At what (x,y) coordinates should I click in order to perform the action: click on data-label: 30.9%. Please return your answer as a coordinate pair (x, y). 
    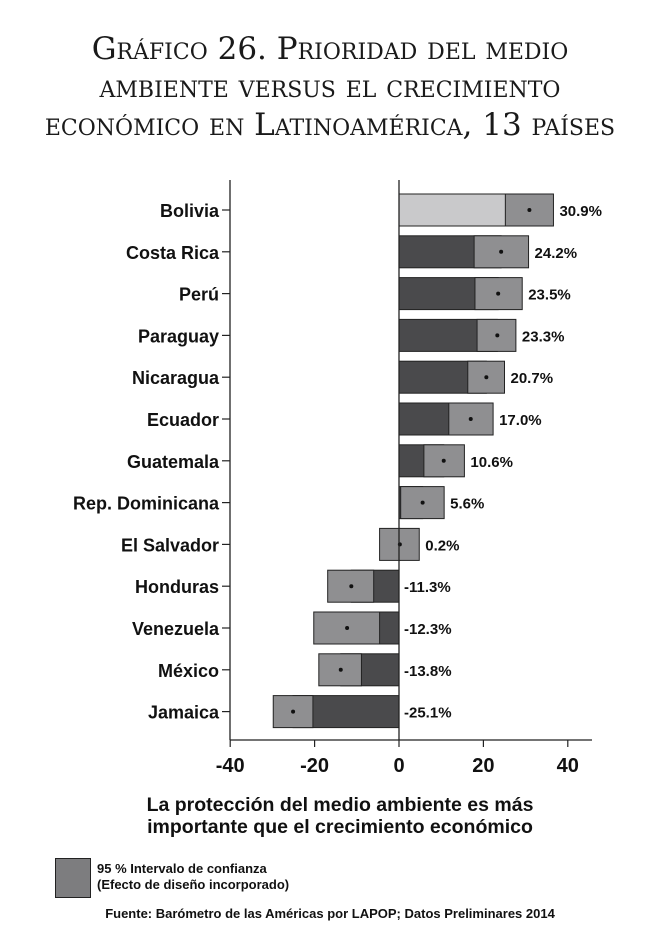
    Looking at the image, I should click on (580, 211).